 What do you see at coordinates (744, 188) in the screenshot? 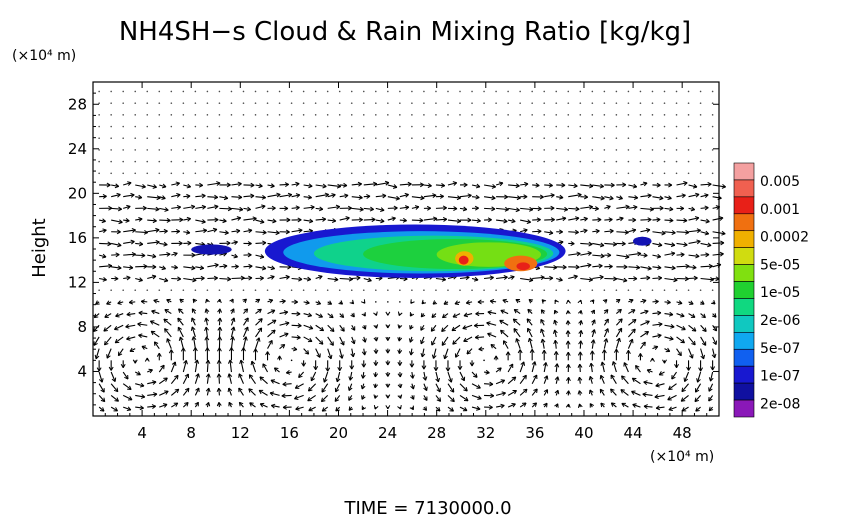
I see `colorbar-swatch` at bounding box center [744, 188].